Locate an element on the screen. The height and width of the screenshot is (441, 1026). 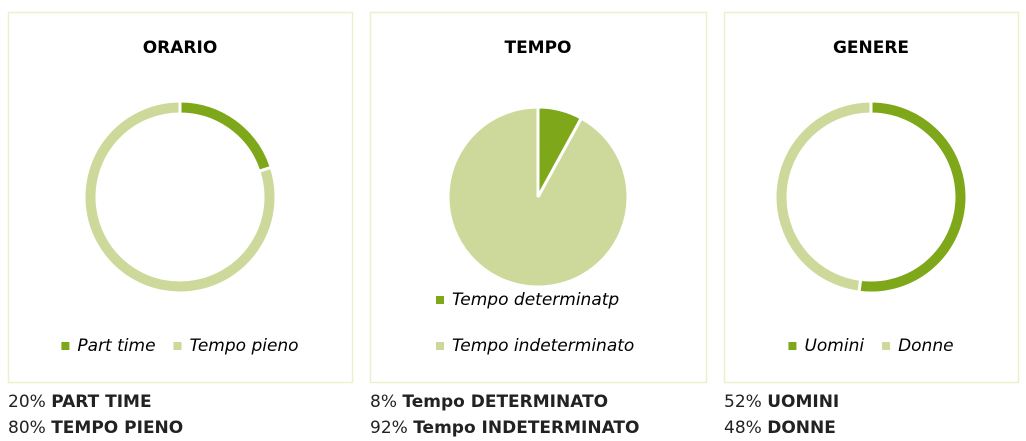
caption-label: TEMPO PIENO is located at coordinates (117, 428).